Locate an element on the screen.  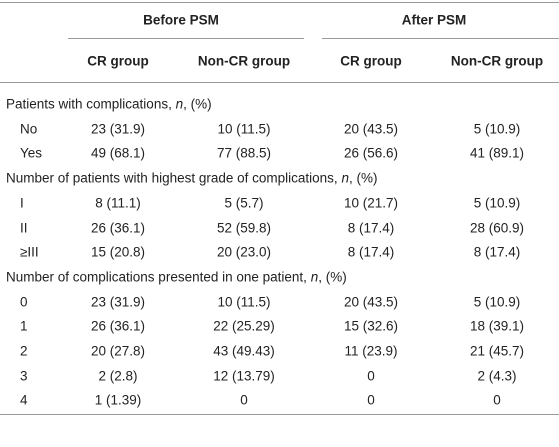
group-header: After PSM is located at coordinates (434, 20).